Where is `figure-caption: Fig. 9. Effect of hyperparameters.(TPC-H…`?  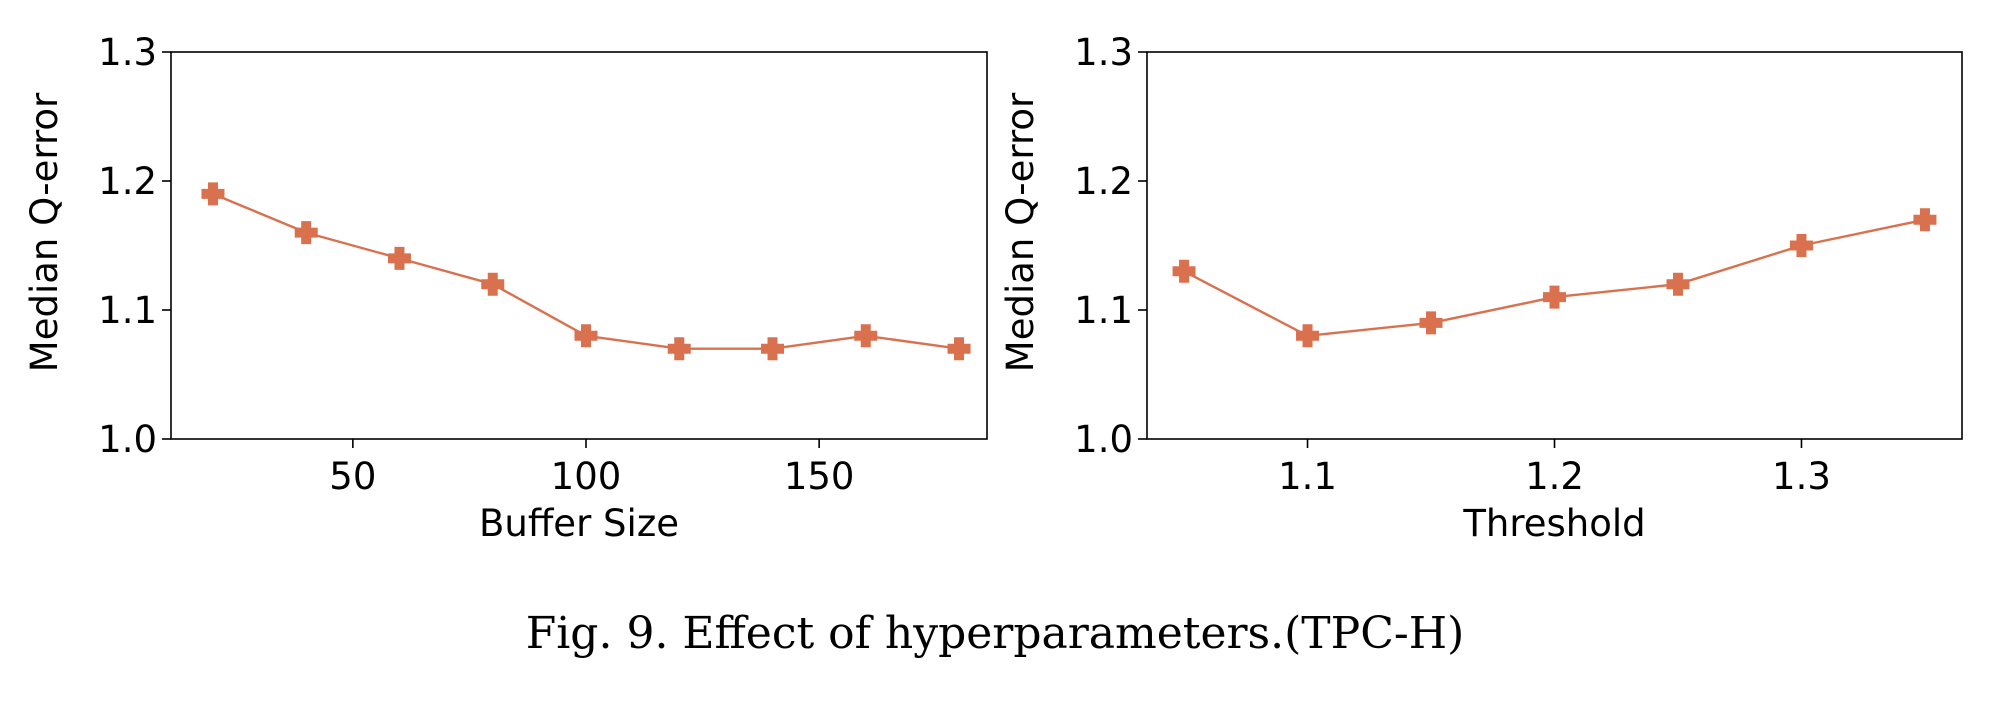
figure-caption: Fig. 9. Effect of hyperparameters.(TPC-H… is located at coordinates (995, 633).